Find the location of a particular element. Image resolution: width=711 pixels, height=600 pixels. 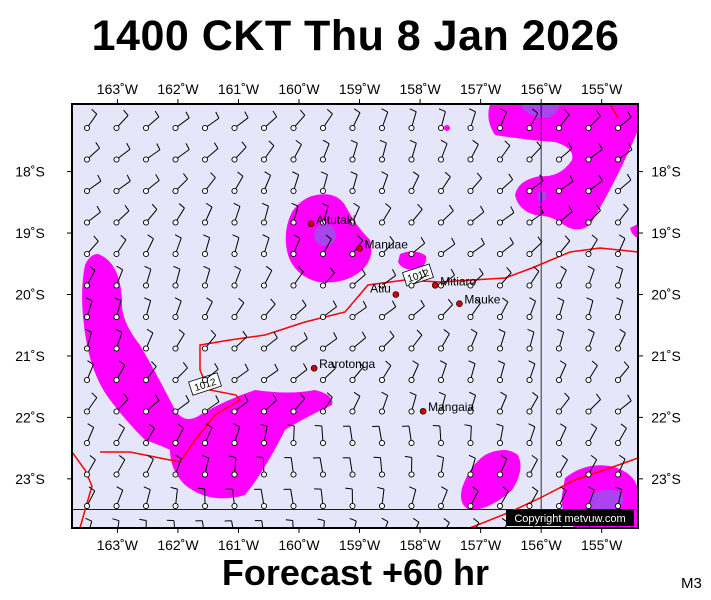

lon-tick-label-top: 156˚W is located at coordinates (542, 89).